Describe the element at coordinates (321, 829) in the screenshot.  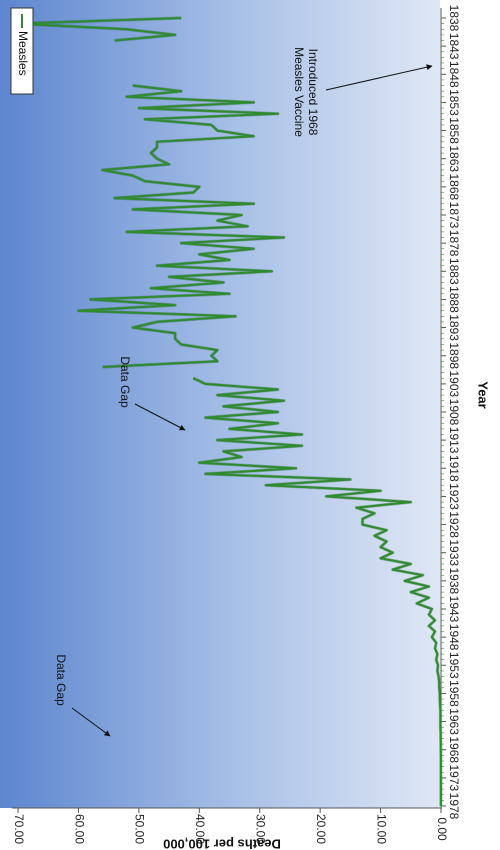
I see `value-tick-label: 20.00` at that location.